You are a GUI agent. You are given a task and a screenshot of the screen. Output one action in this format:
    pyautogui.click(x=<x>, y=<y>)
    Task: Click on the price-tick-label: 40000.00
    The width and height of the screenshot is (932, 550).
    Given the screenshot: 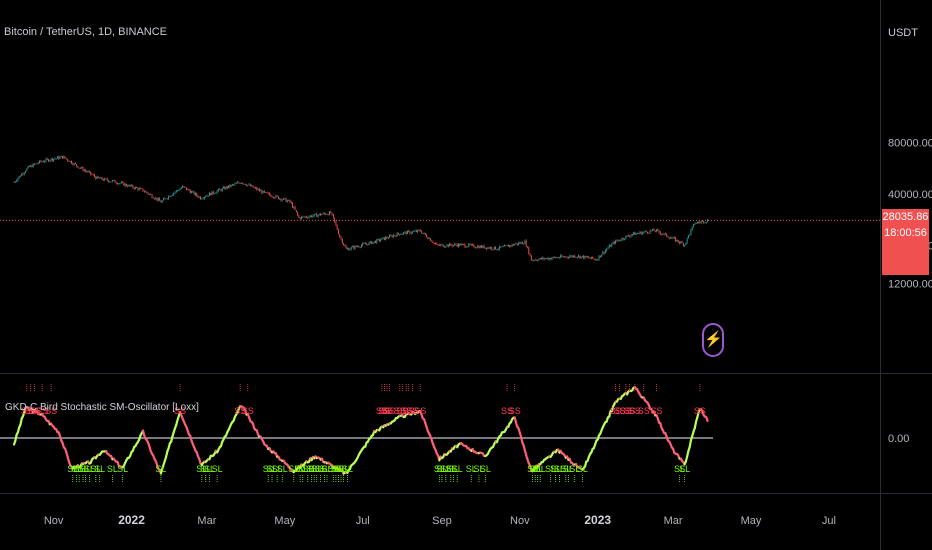 What is the action you would take?
    pyautogui.click(x=910, y=195)
    